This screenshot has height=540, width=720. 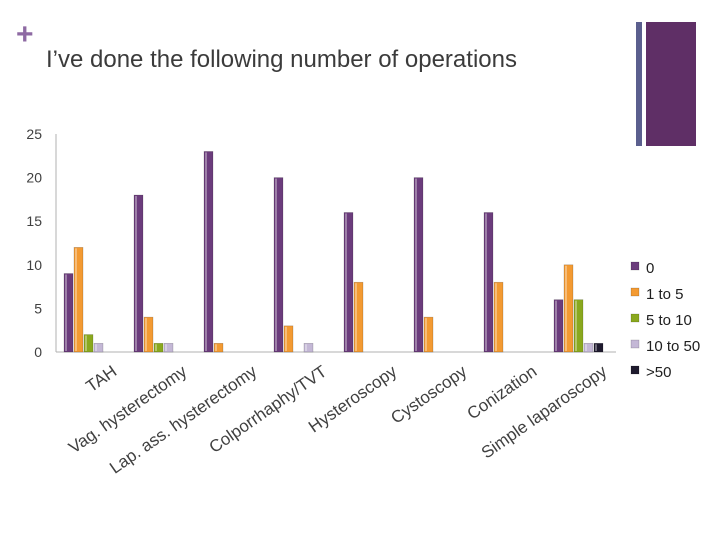 What do you see at coordinates (428, 394) in the screenshot?
I see `x-tick-label: Cystoscopy` at bounding box center [428, 394].